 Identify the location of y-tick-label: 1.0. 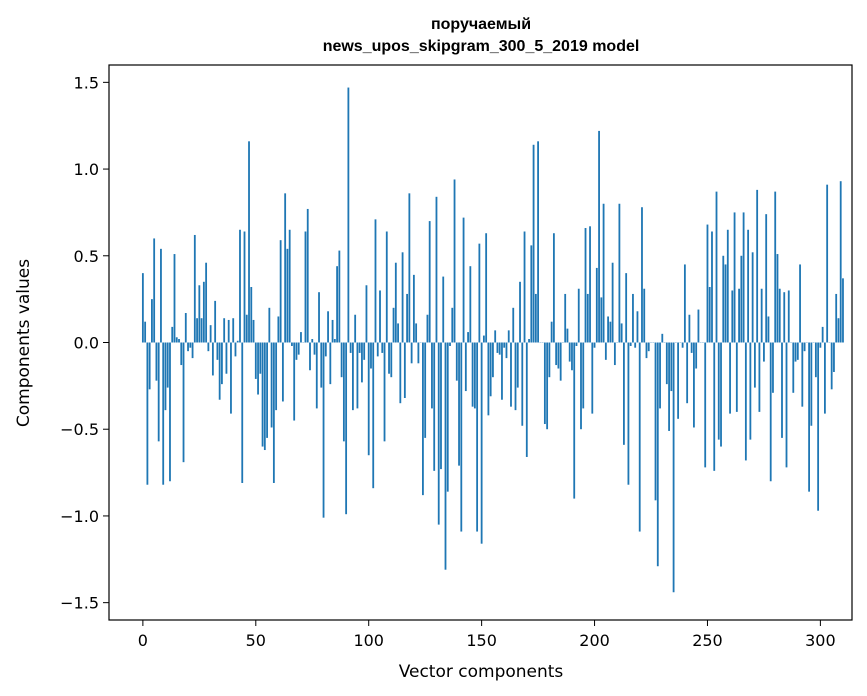
(86, 169).